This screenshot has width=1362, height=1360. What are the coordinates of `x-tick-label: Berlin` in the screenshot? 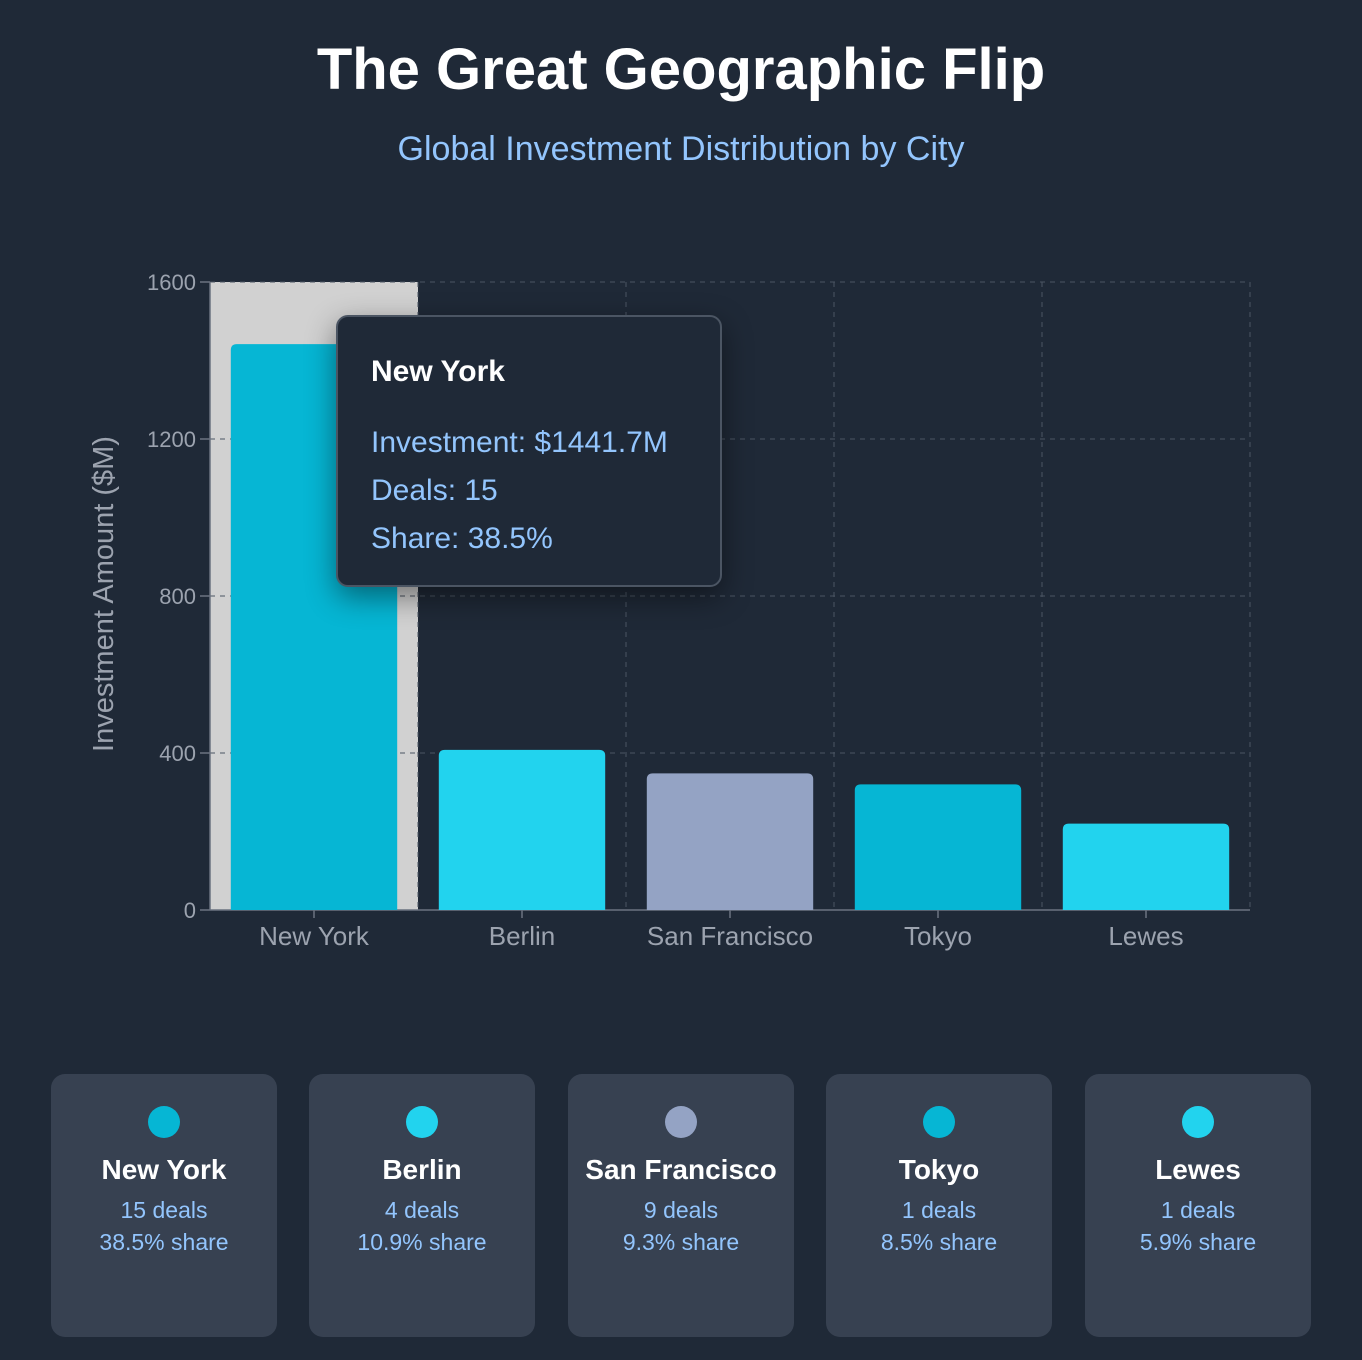 It's located at (522, 936).